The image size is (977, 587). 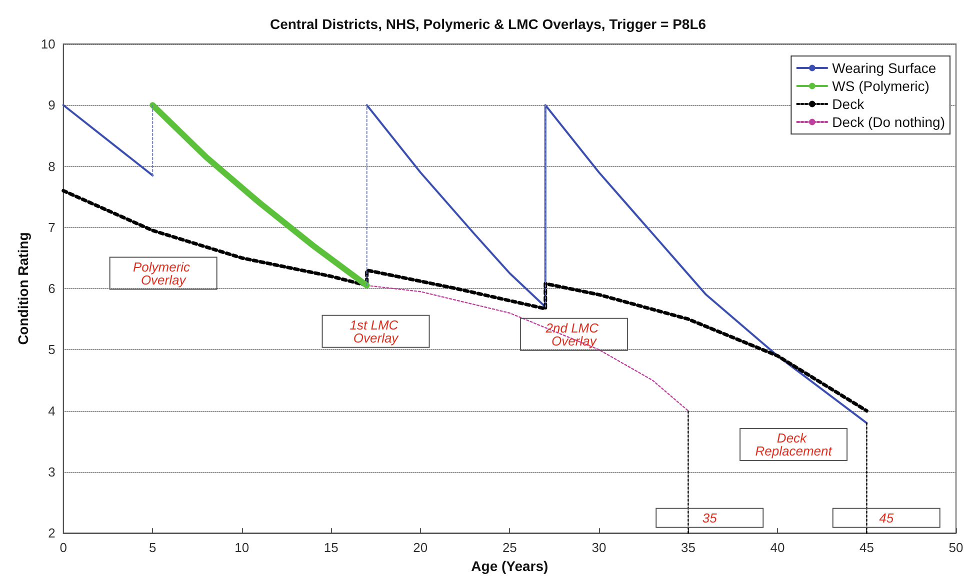 What do you see at coordinates (710, 518) in the screenshot?
I see `annotation: 35` at bounding box center [710, 518].